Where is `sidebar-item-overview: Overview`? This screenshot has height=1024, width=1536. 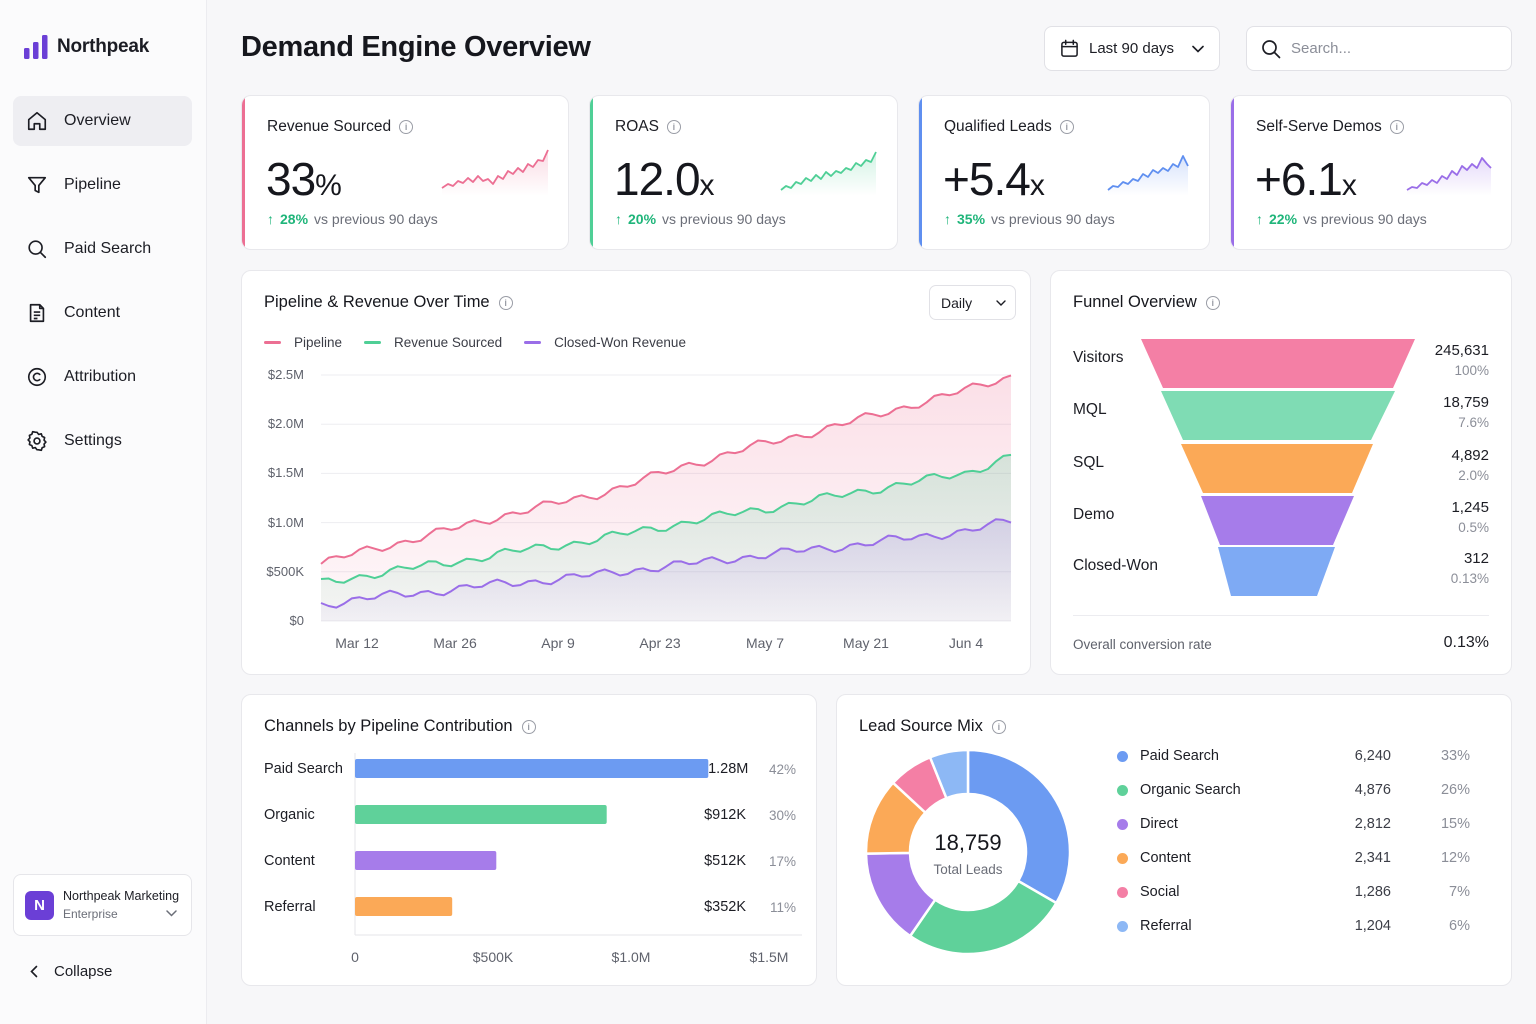
sidebar-item-overview: Overview is located at coordinates (102, 121).